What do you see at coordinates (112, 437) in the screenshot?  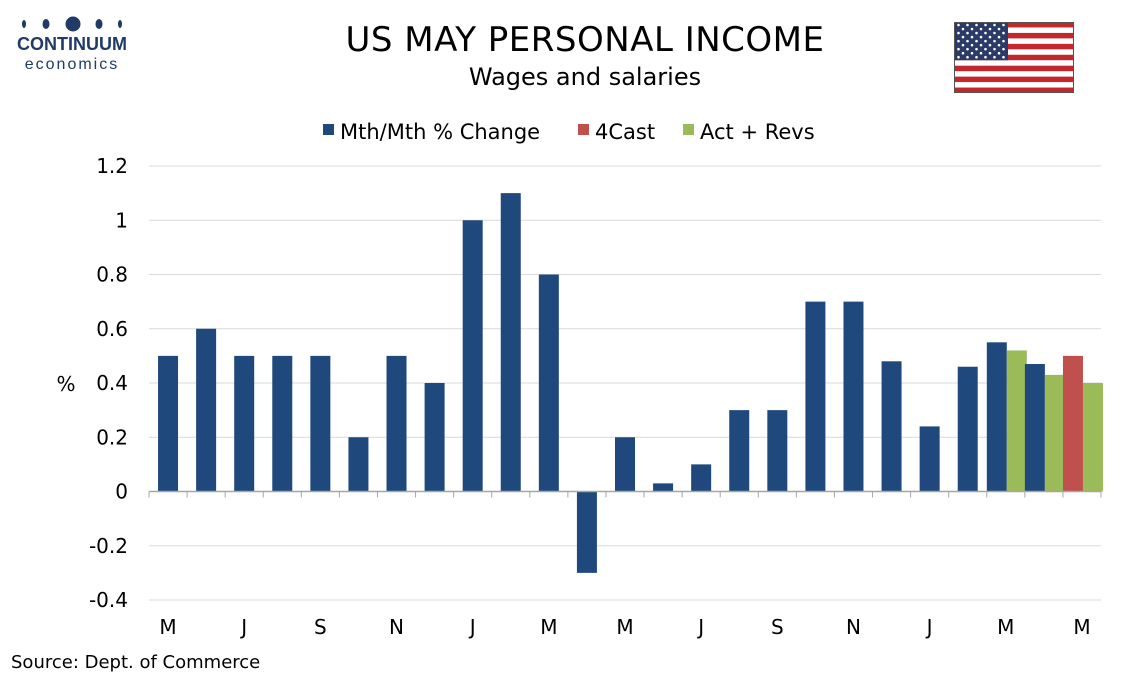 I see `y-tick-label: 0.2` at bounding box center [112, 437].